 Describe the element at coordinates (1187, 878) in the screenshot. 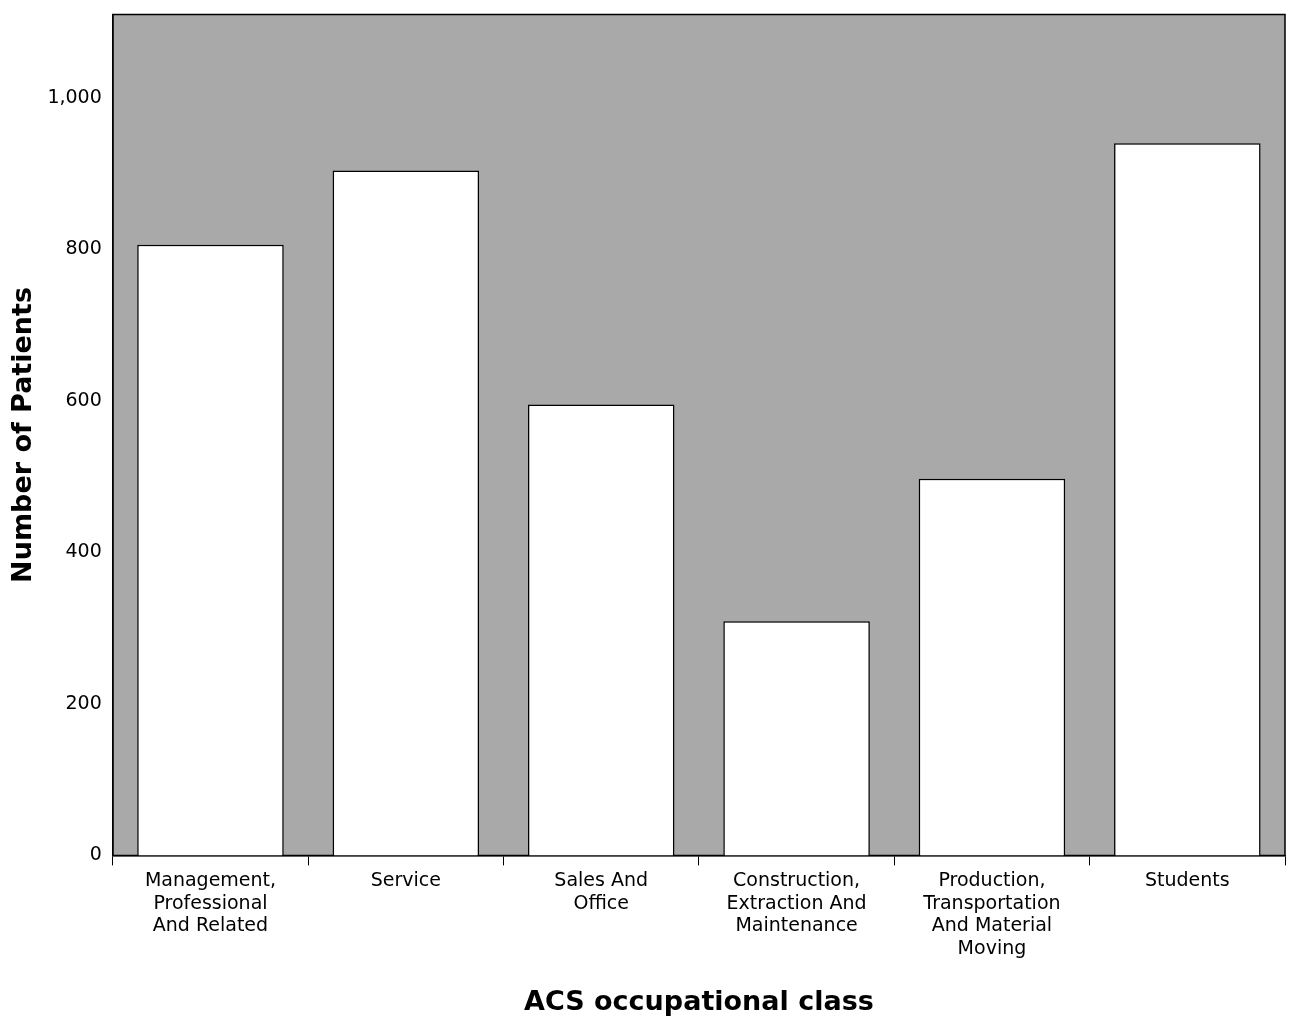

I see `x-tick-label: Students` at that location.